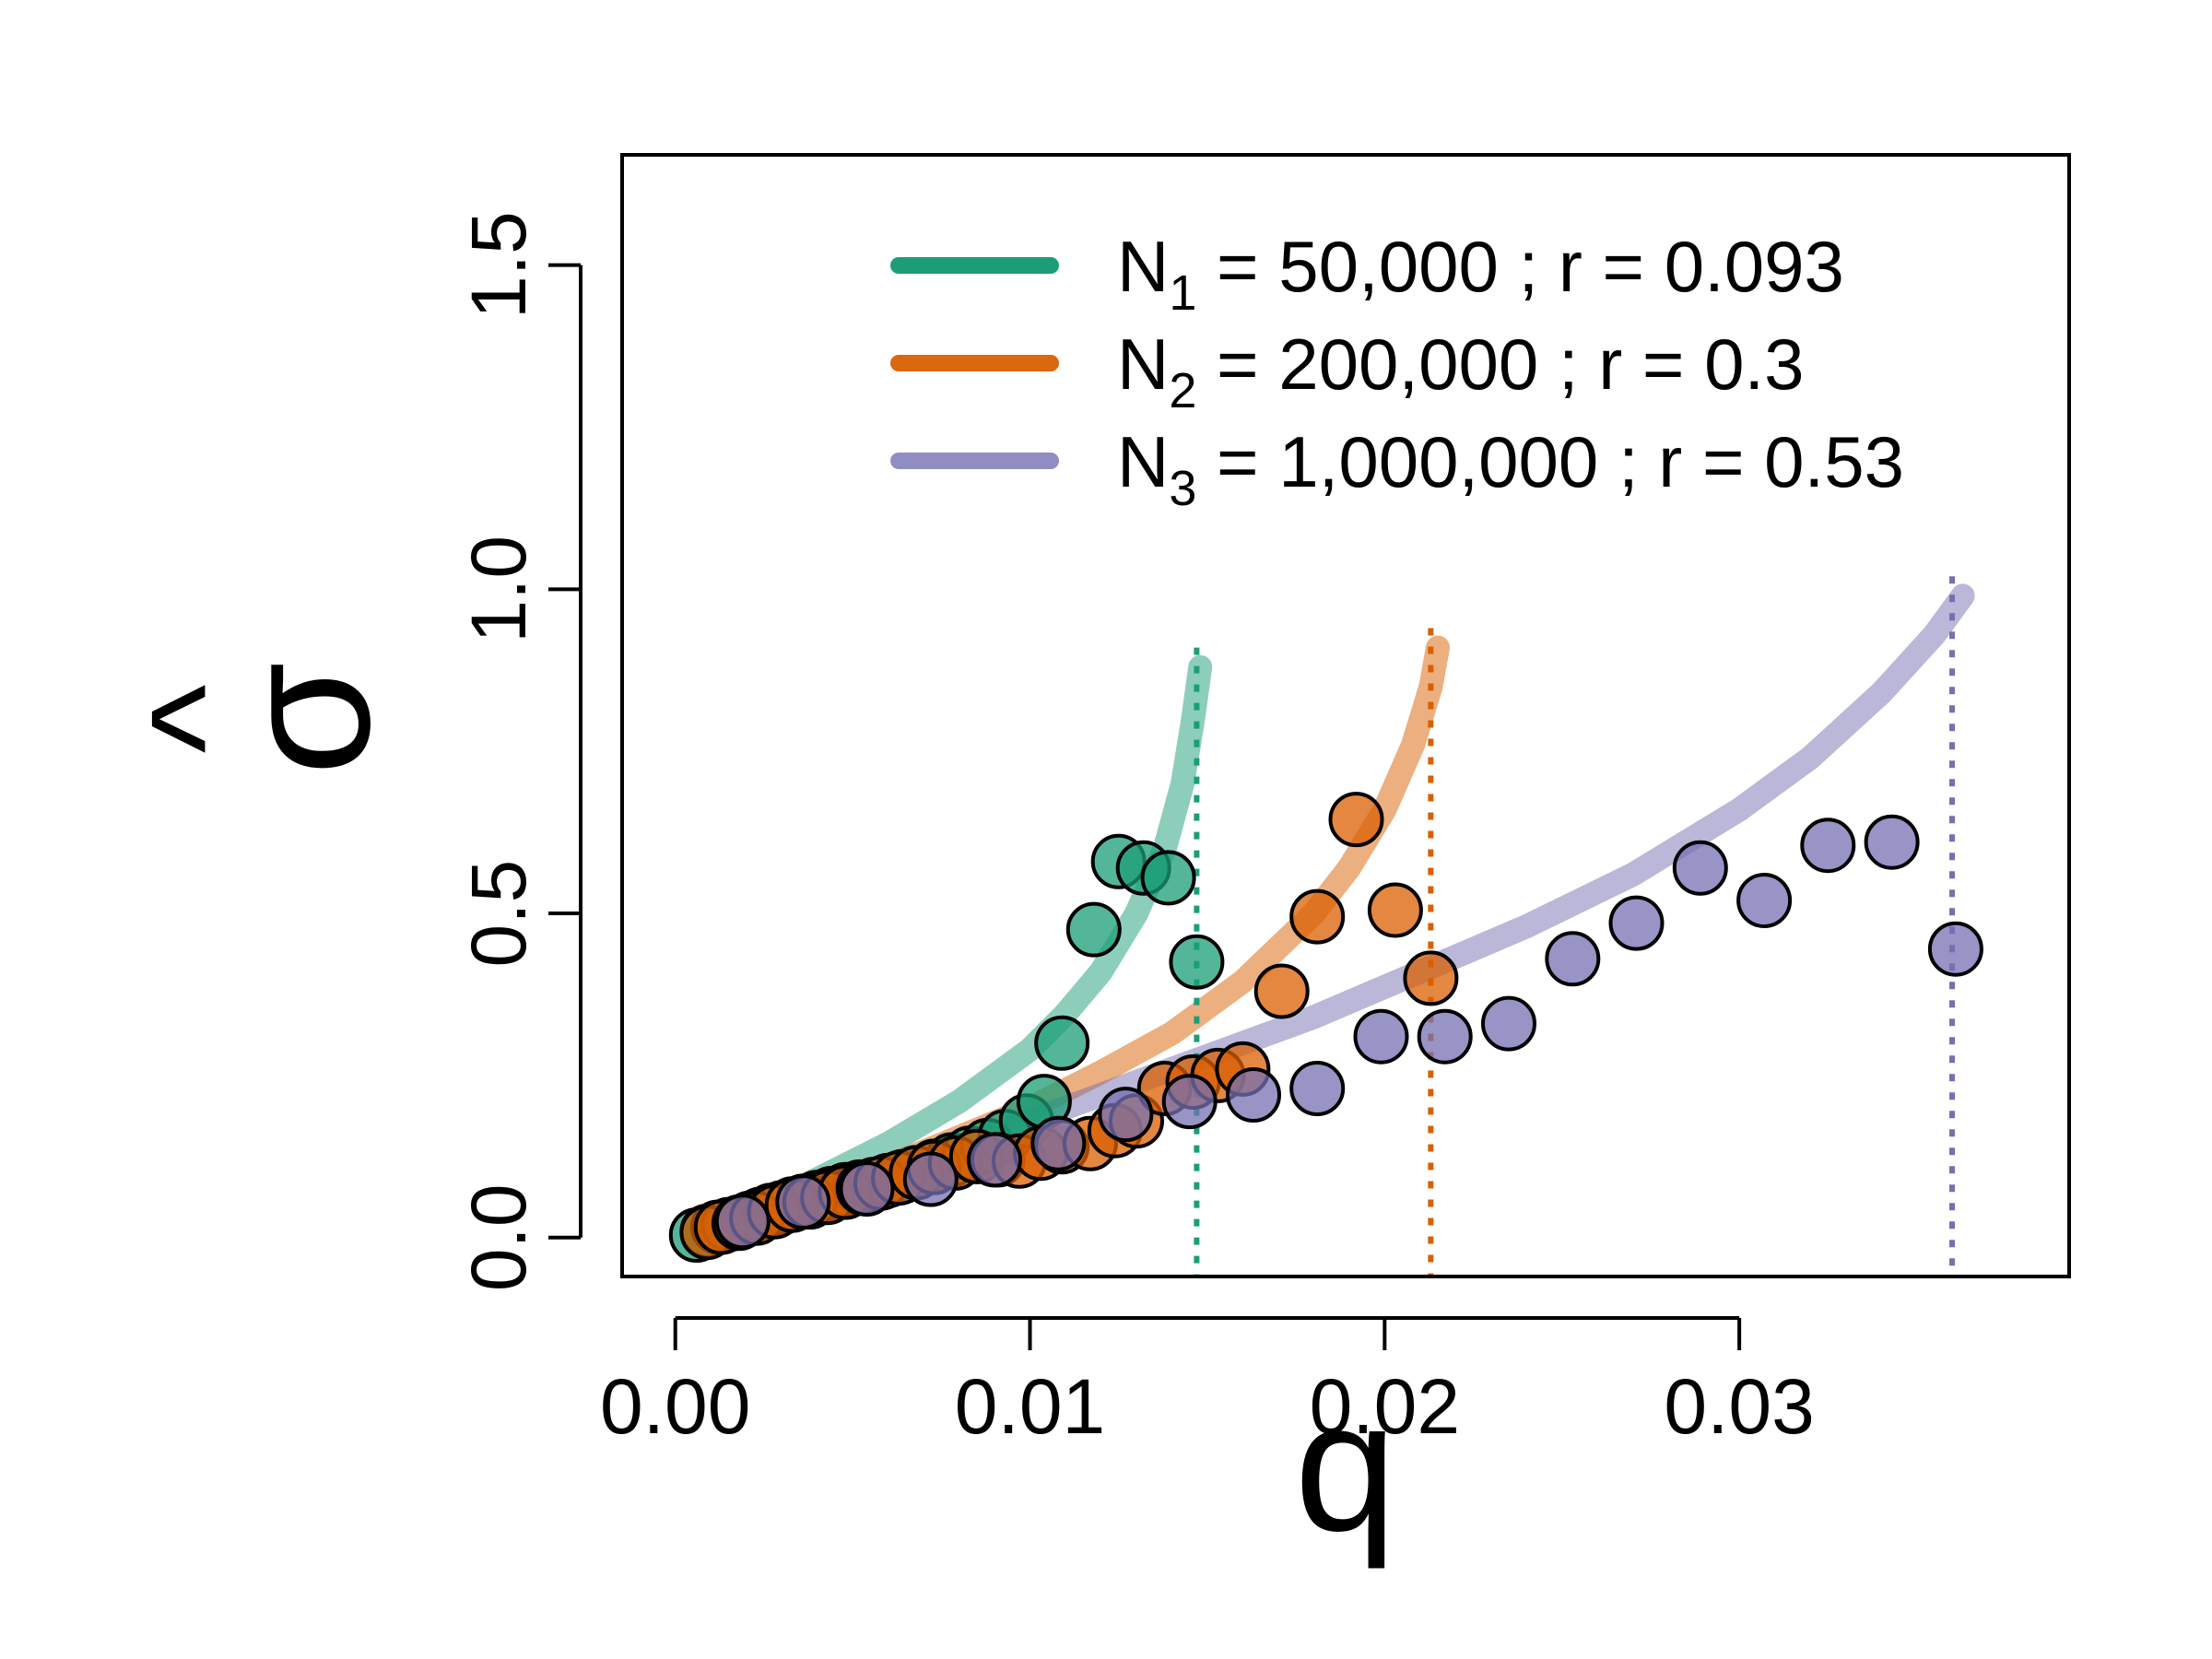 This screenshot has height=1659, width=2212. What do you see at coordinates (1480, 273) in the screenshot?
I see `legend-label-1: N1 = 50,000 ; r = 0.093` at bounding box center [1480, 273].